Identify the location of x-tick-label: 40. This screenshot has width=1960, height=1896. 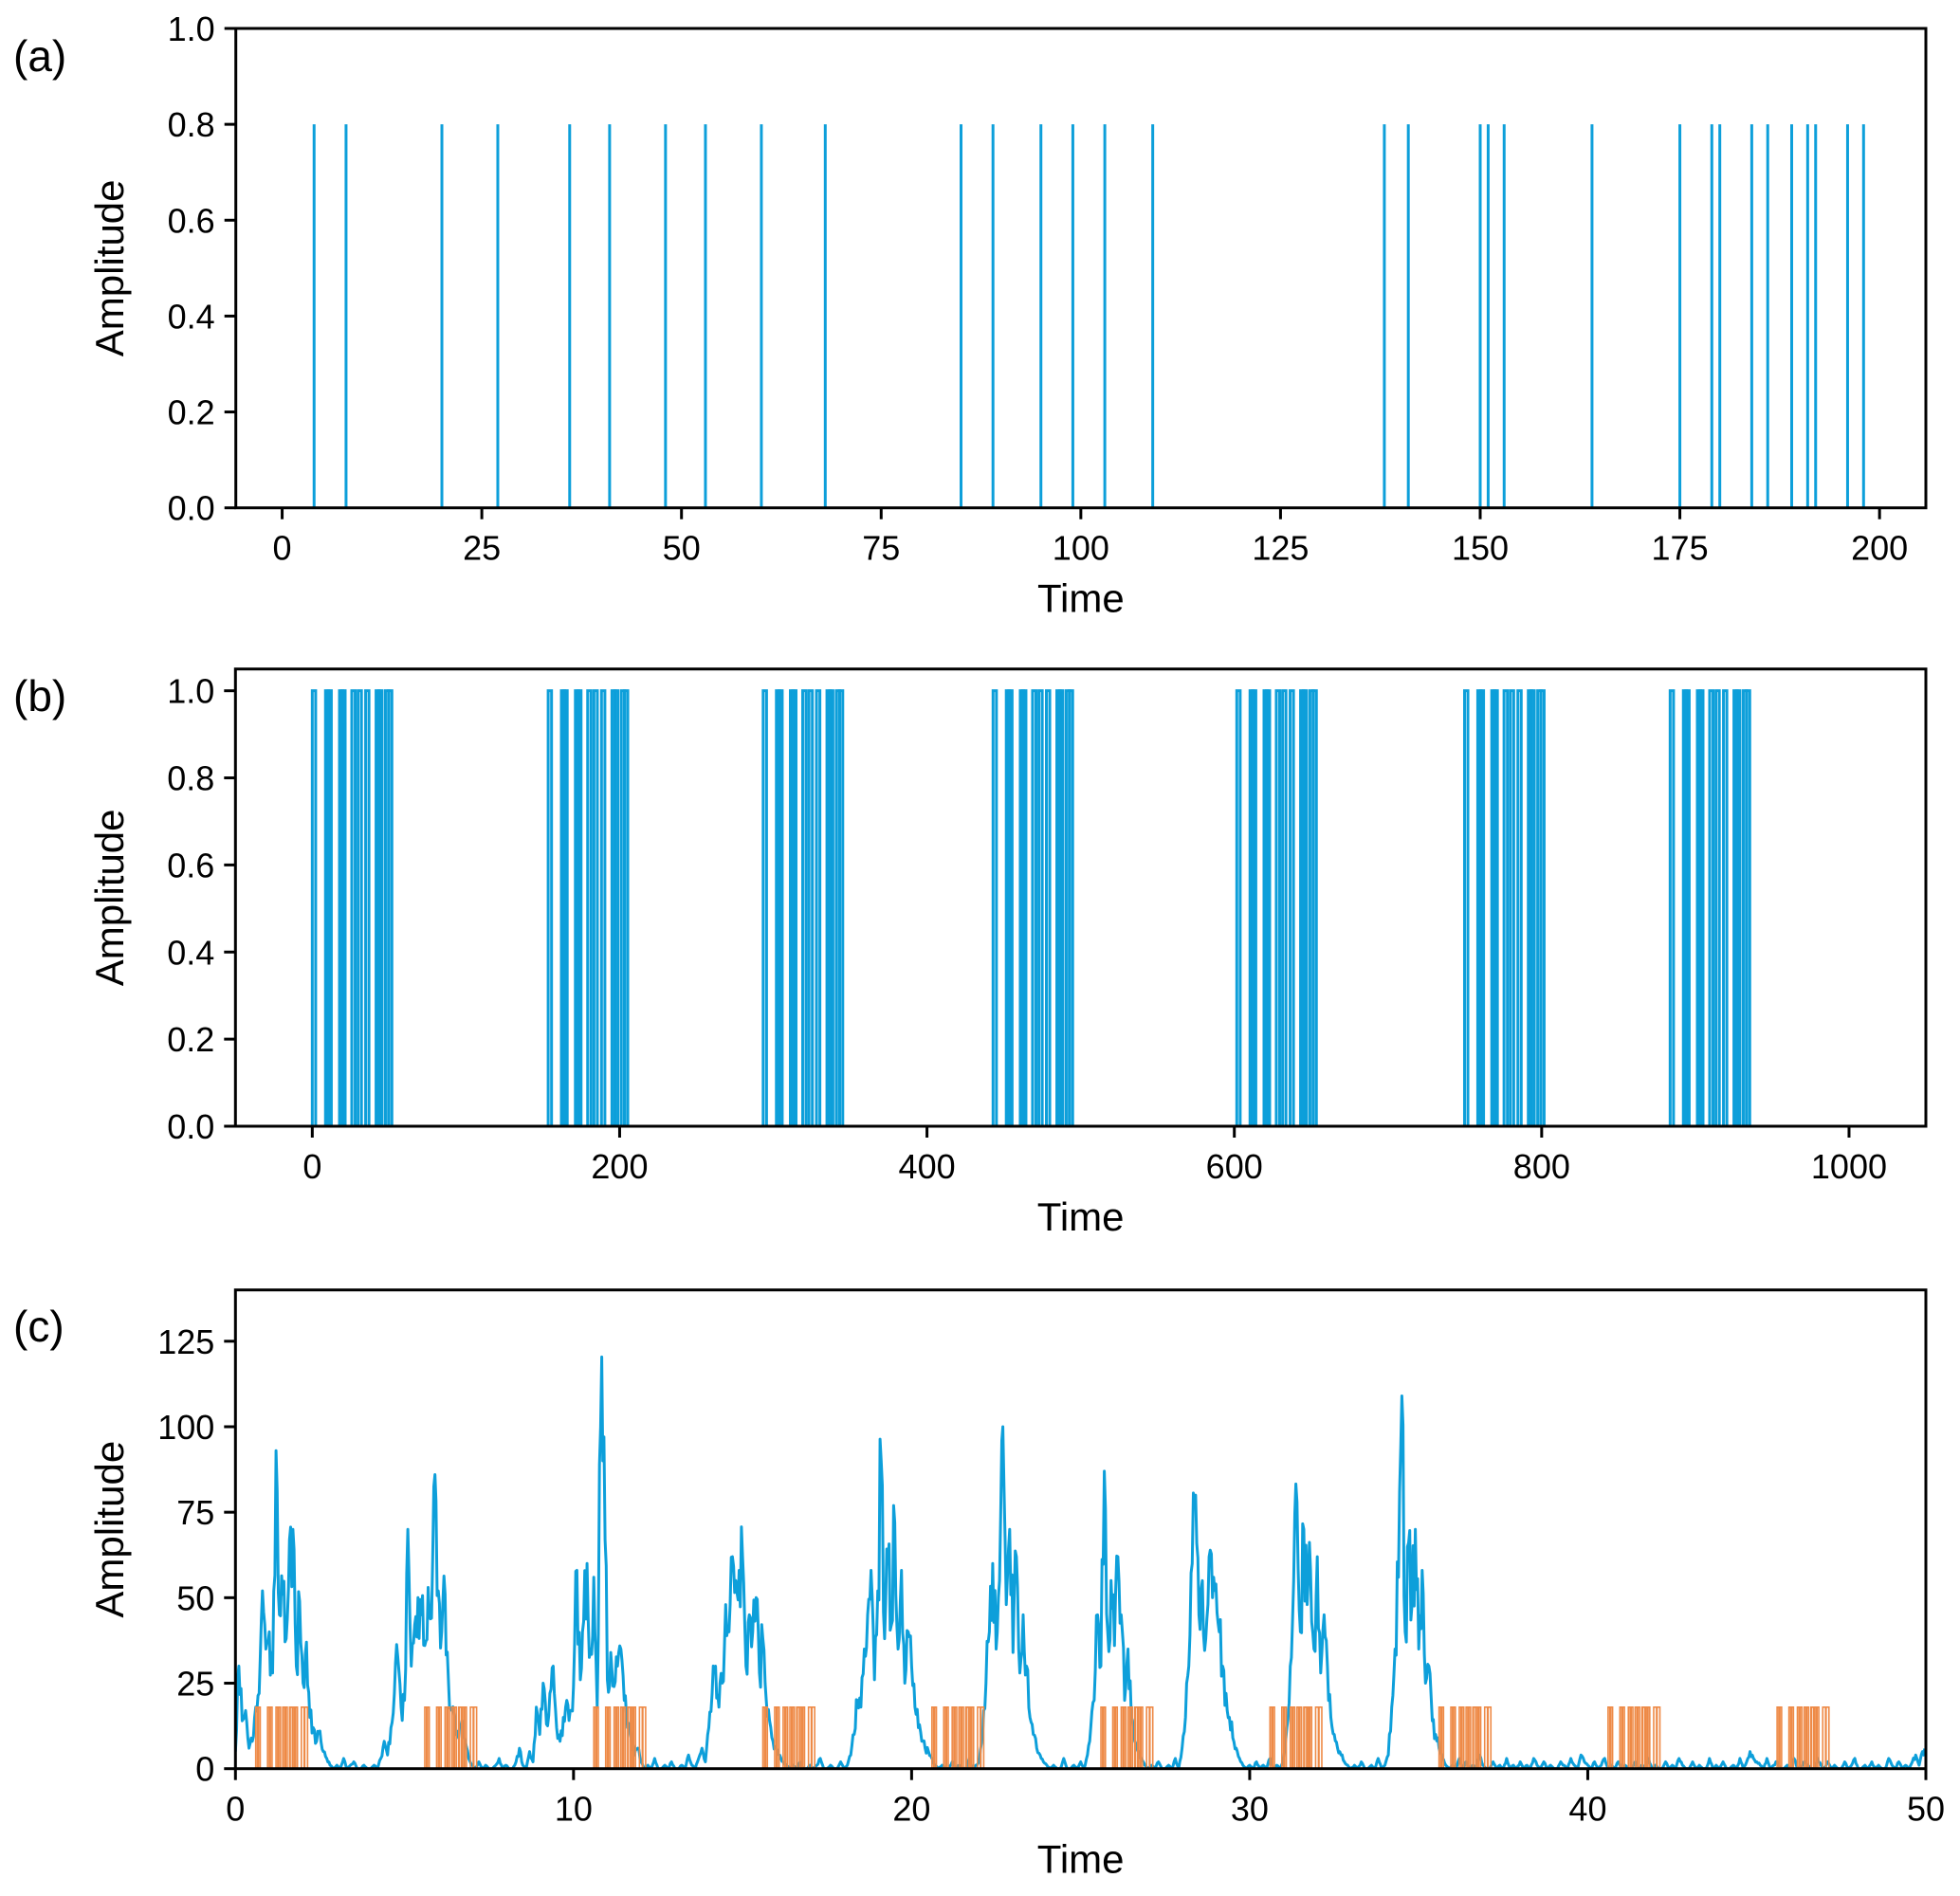
(1587, 1809).